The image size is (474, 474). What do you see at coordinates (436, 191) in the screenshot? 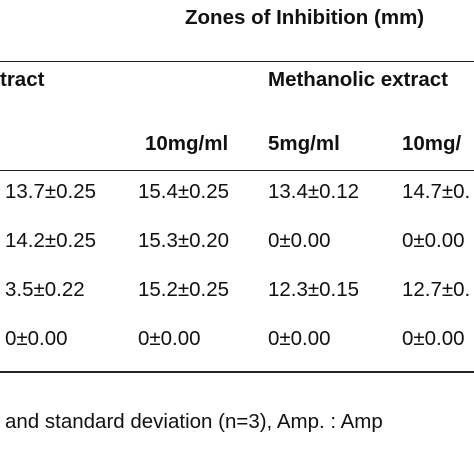
I see `table-cell: 14.7±0.` at bounding box center [436, 191].